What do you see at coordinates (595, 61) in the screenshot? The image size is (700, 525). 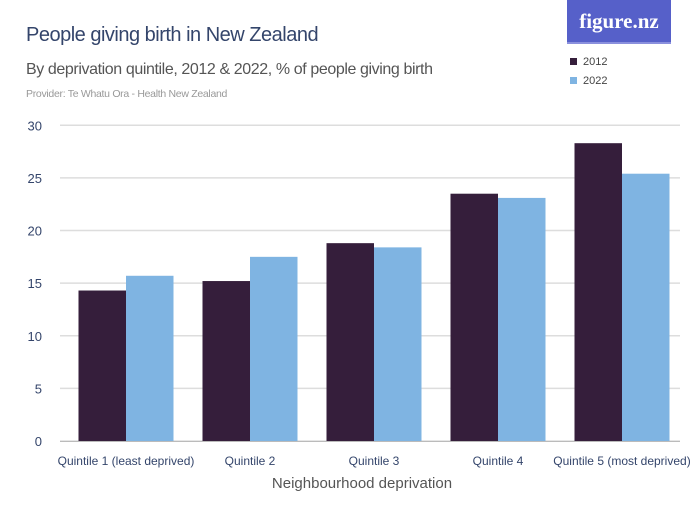 I see `legend-label-2012: 2012` at bounding box center [595, 61].